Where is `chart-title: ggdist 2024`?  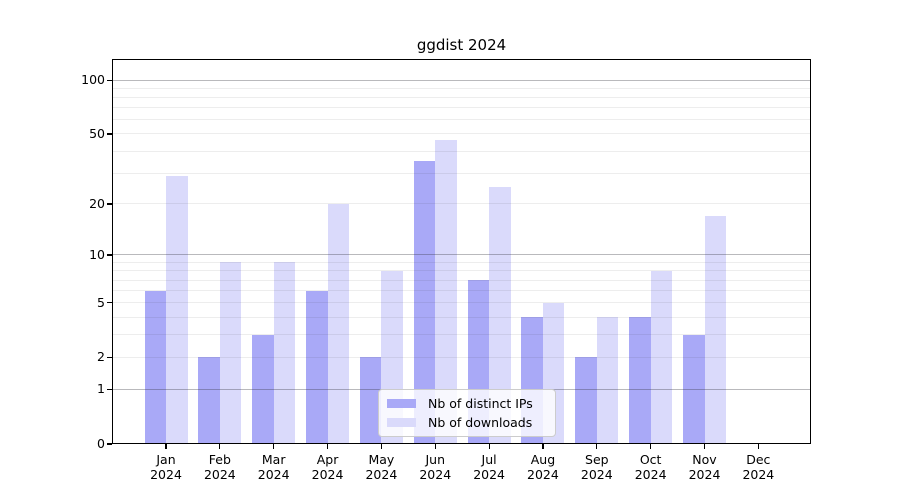
chart-title: ggdist 2024 is located at coordinates (461, 45).